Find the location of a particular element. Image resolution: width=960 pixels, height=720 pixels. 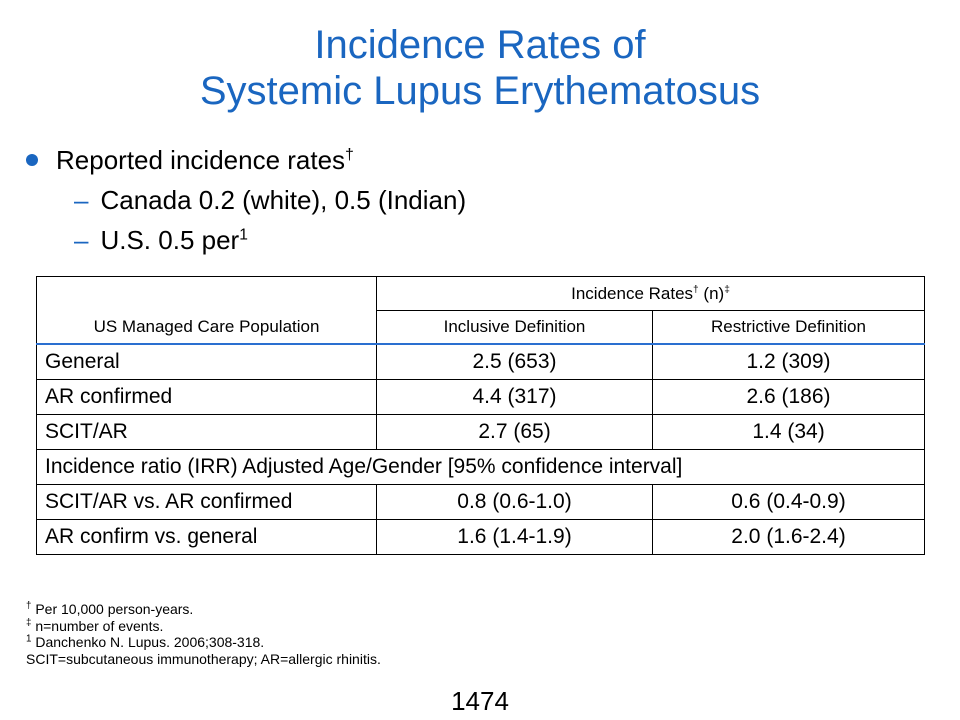

row-label: SCIT/AR is located at coordinates (206, 432).